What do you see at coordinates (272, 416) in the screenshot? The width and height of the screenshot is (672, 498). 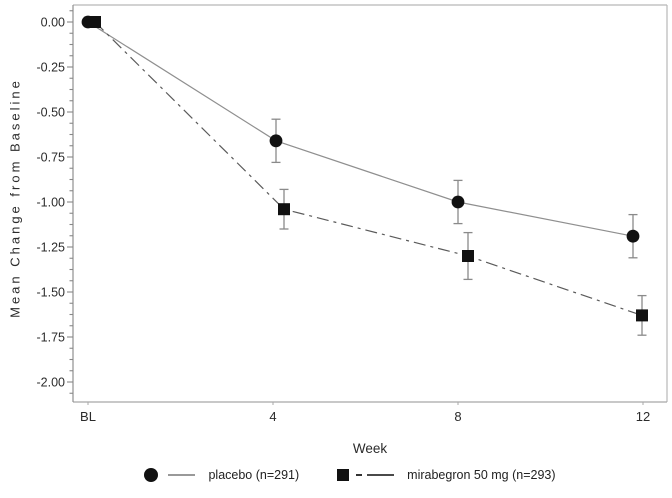 I see `x-tick-label: 4` at bounding box center [272, 416].